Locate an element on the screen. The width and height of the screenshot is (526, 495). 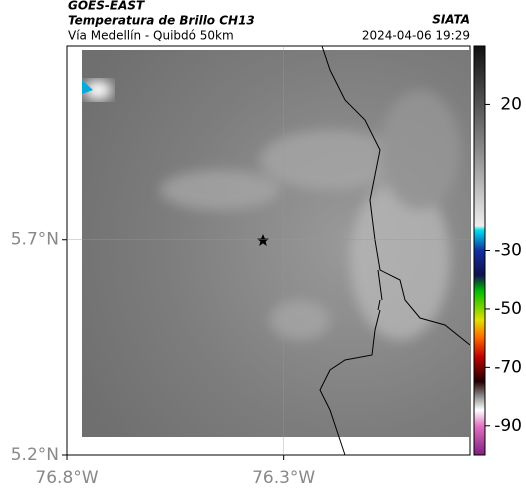
colorbar-tick-label: -50 is located at coordinates (508, 309).